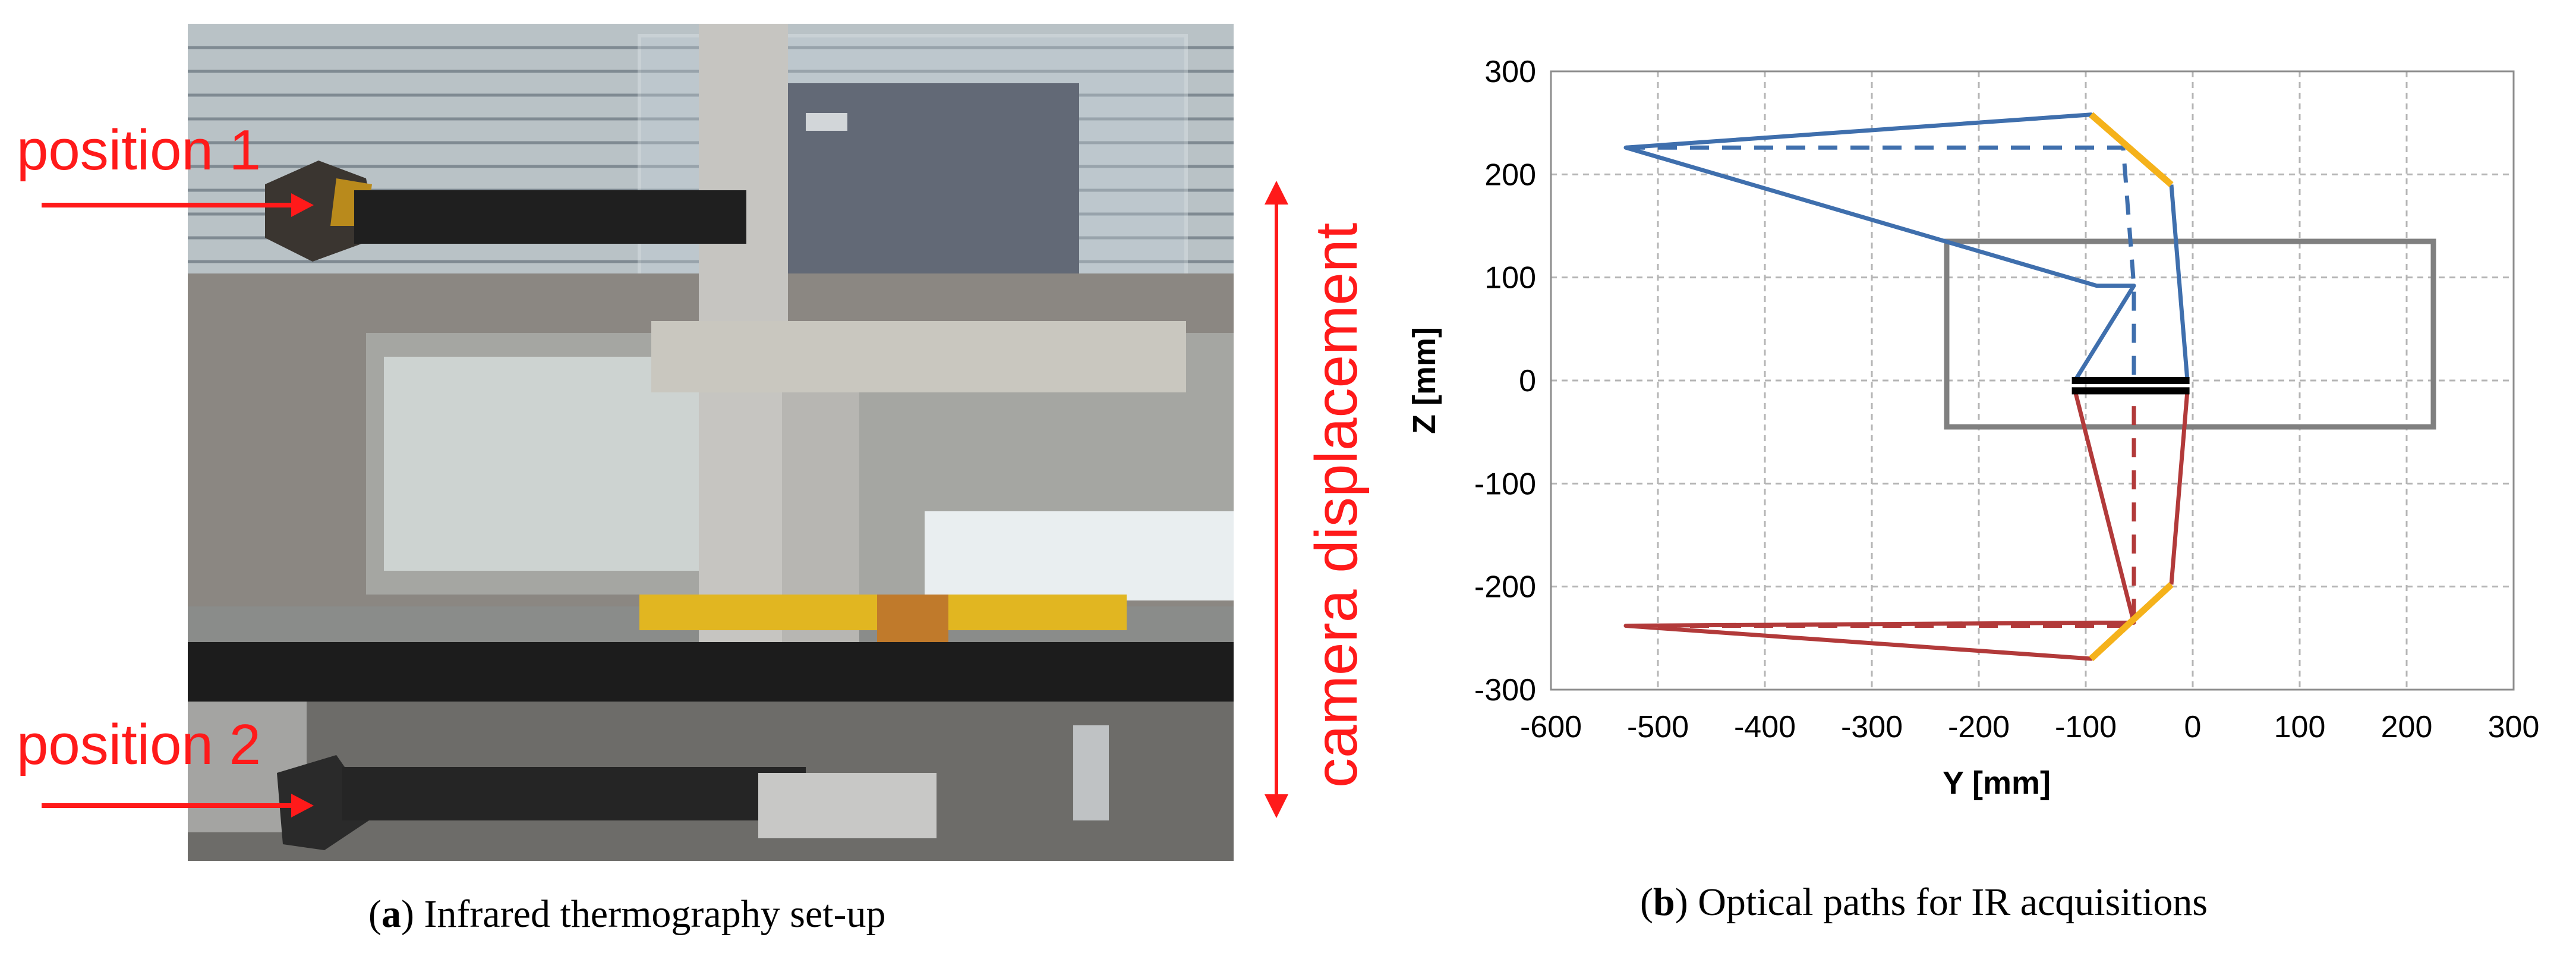 Image resolution: width=2576 pixels, height=956 pixels. I want to click on y-tick-label: 200, so click(1510, 175).